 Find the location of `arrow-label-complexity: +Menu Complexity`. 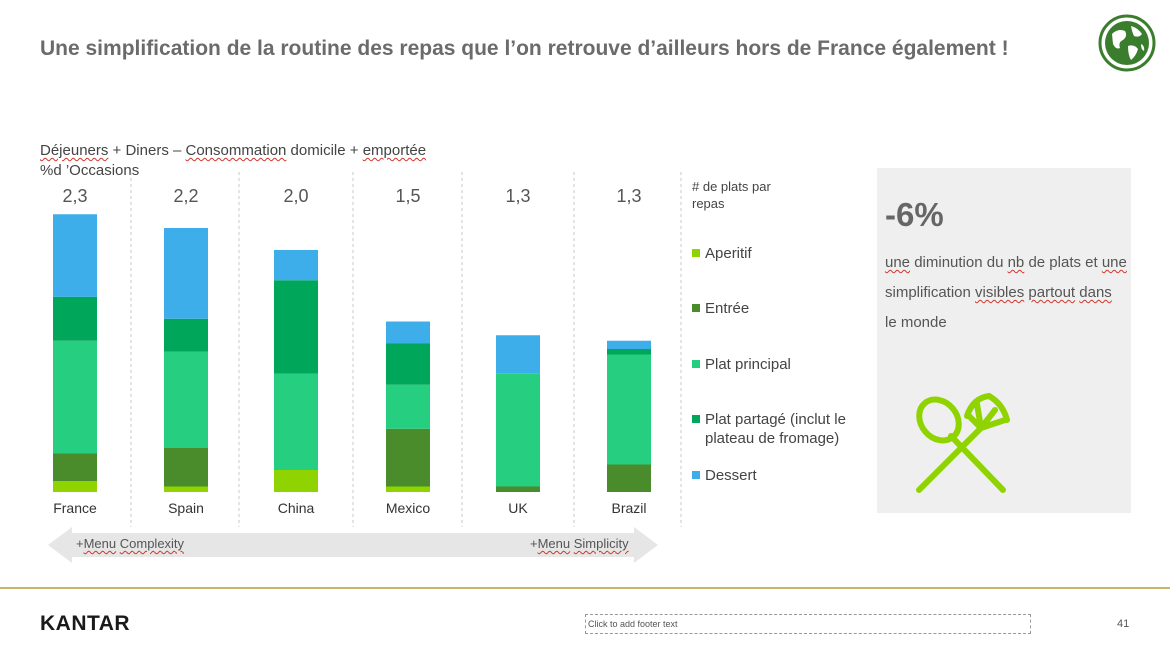

arrow-label-complexity: +Menu Complexity is located at coordinates (130, 543).